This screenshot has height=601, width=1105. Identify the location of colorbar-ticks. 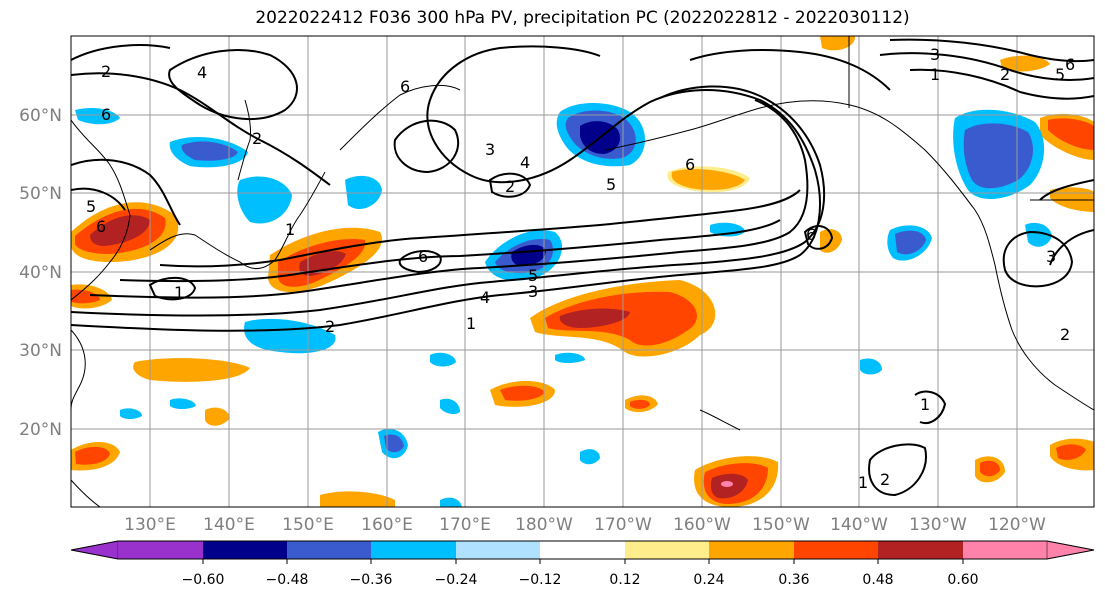
(583, 561).